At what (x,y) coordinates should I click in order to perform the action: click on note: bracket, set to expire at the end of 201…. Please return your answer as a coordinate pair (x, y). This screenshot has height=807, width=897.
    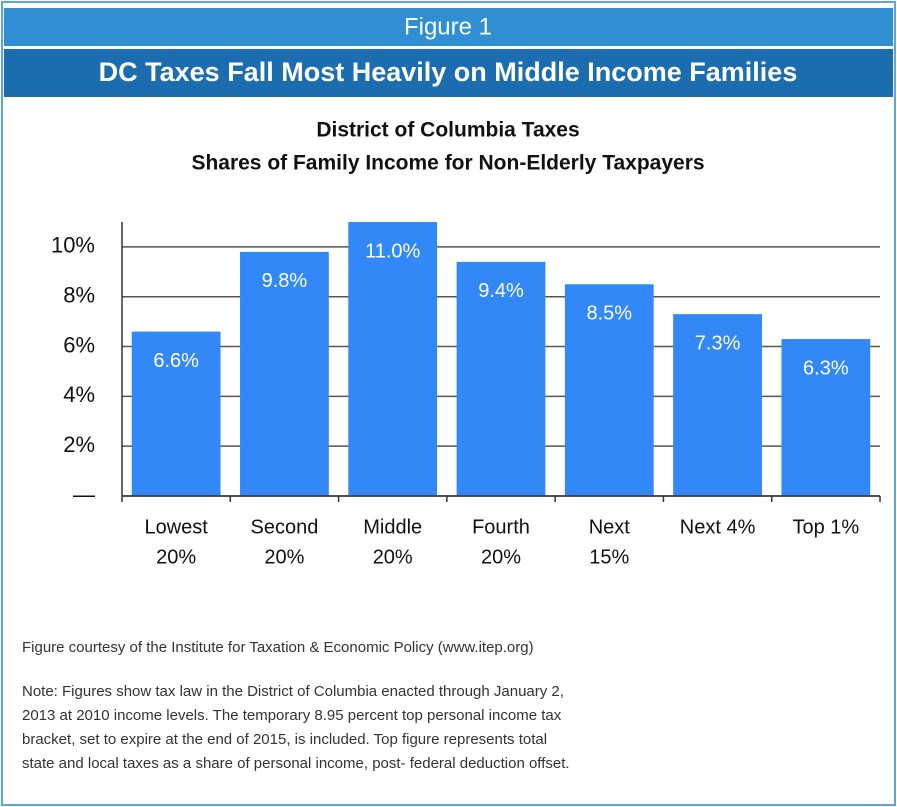
    Looking at the image, I should click on (284, 739).